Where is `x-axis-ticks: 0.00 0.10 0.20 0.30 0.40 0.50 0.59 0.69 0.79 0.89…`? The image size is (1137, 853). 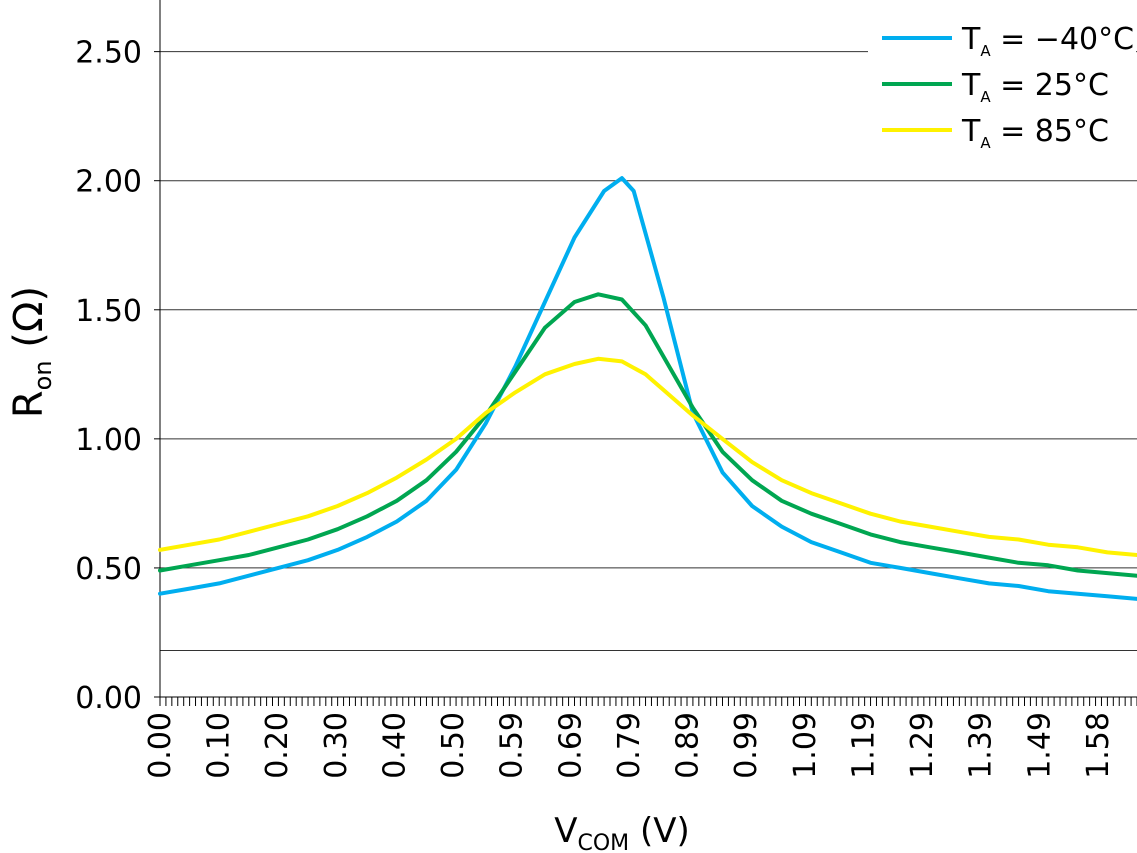 x-axis-ticks: 0.00 0.10 0.20 0.30 0.40 0.50 0.59 0.69 0.79 0.89… is located at coordinates (640, 738).